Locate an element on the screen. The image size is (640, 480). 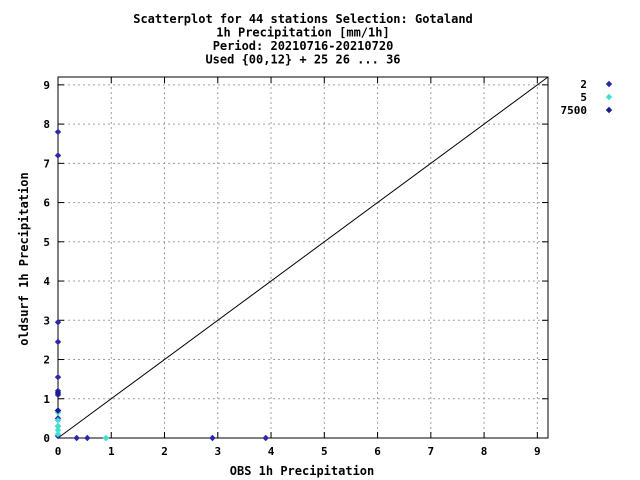
x-tick-label: 9 is located at coordinates (537, 451).